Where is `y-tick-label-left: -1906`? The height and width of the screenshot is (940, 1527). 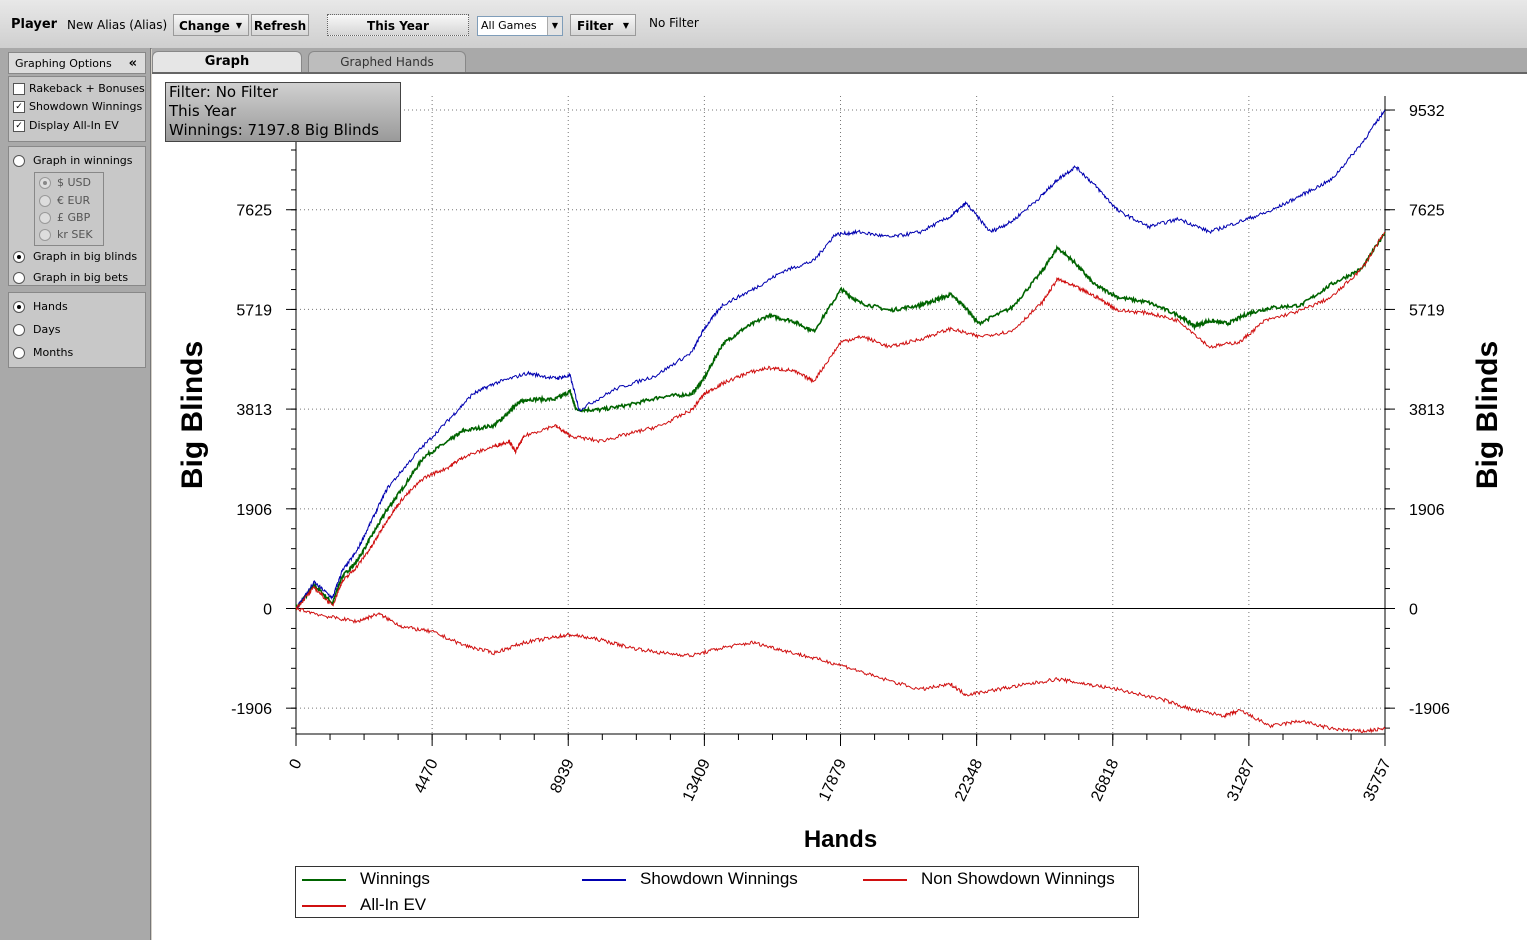
y-tick-label-left: -1906 is located at coordinates (251, 709).